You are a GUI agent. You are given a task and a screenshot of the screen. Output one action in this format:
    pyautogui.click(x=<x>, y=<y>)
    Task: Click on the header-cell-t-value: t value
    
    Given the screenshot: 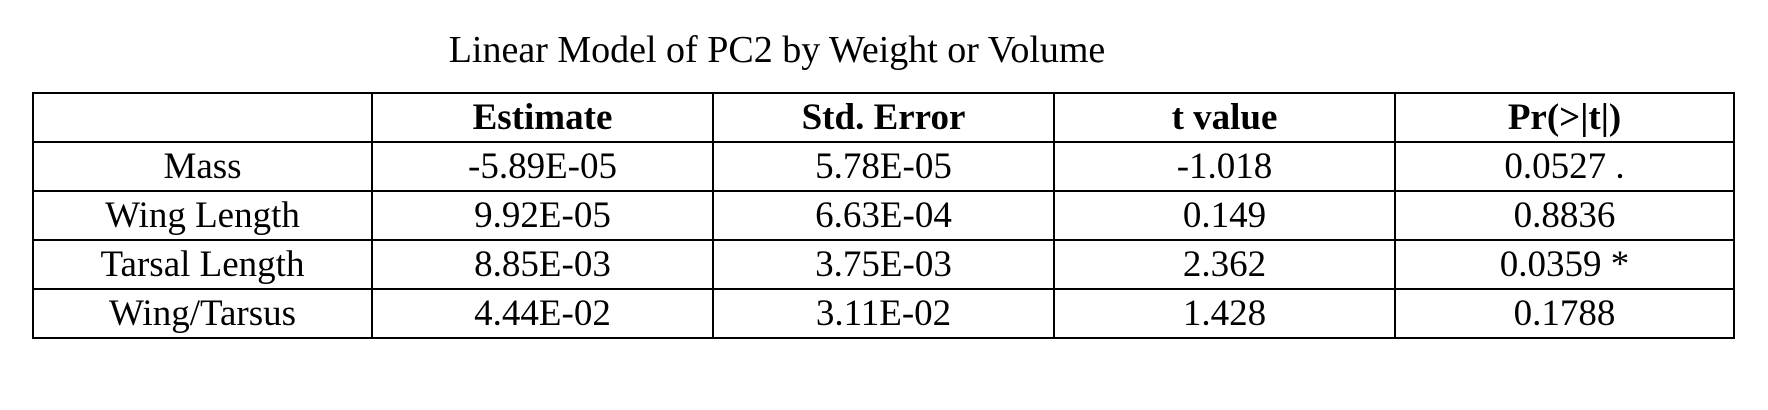 What is the action you would take?
    pyautogui.click(x=1224, y=117)
    